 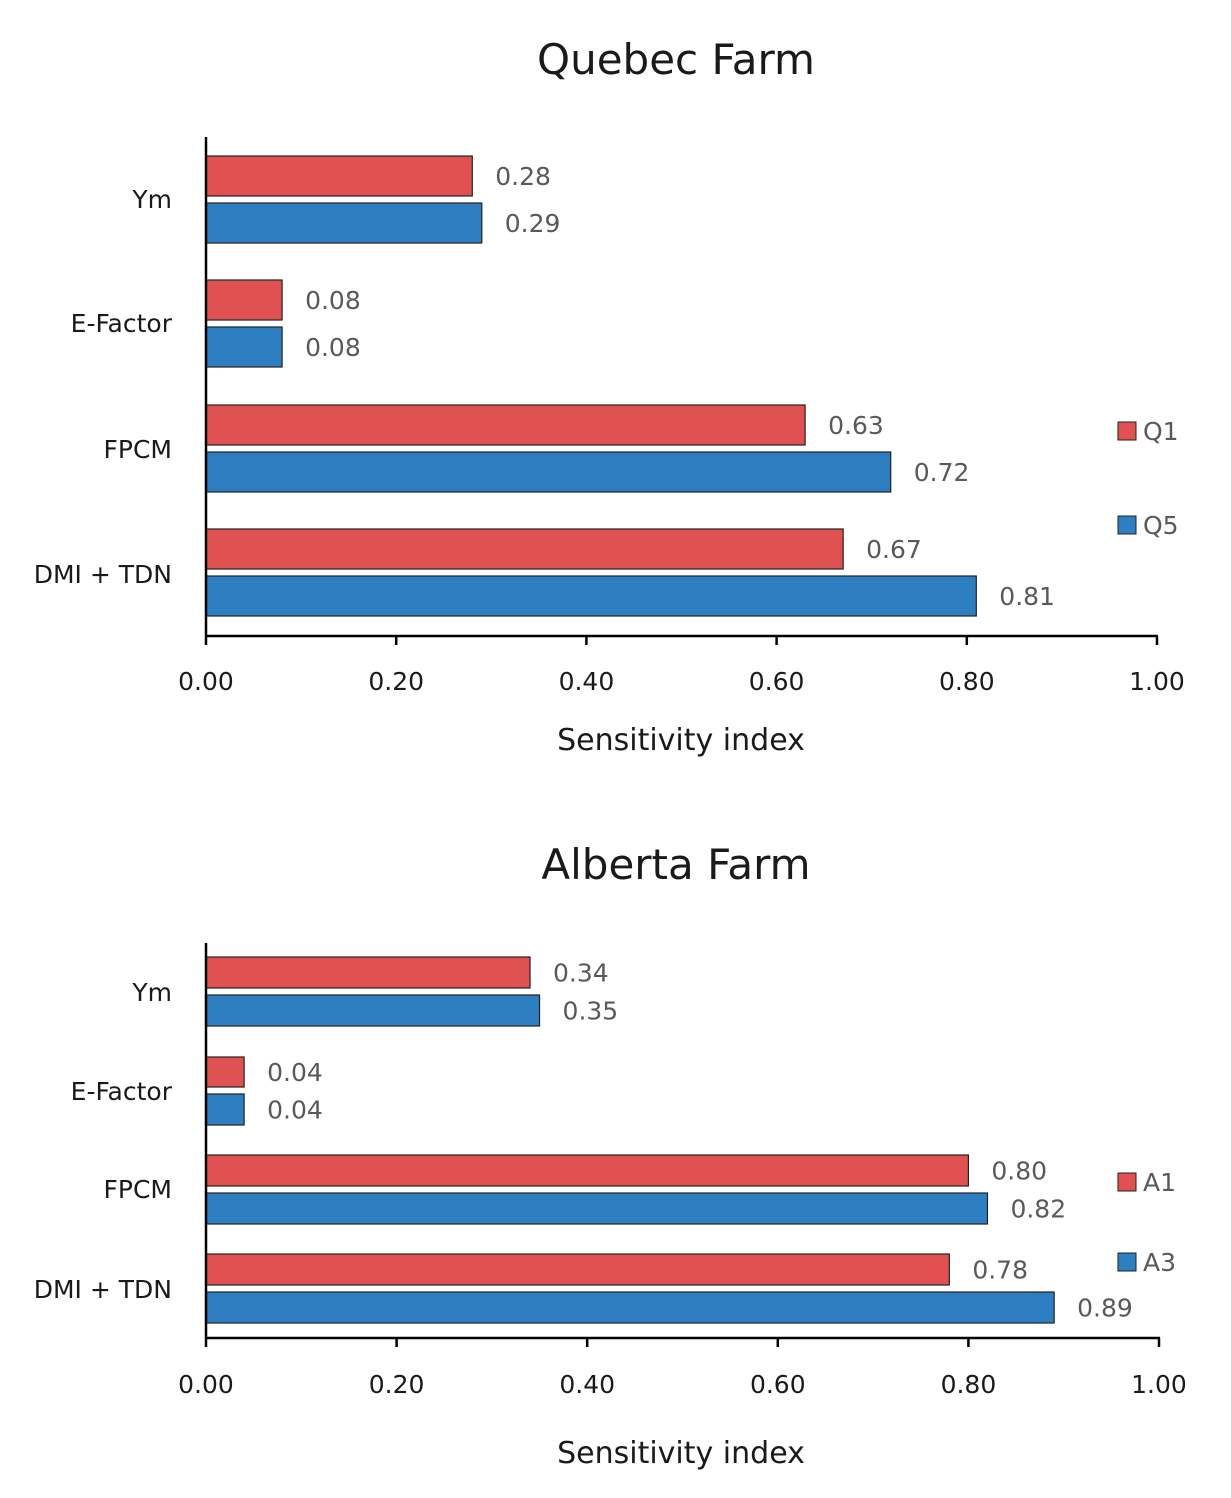 What do you see at coordinates (1159, 1182) in the screenshot?
I see `legend-label-a1: A1` at bounding box center [1159, 1182].